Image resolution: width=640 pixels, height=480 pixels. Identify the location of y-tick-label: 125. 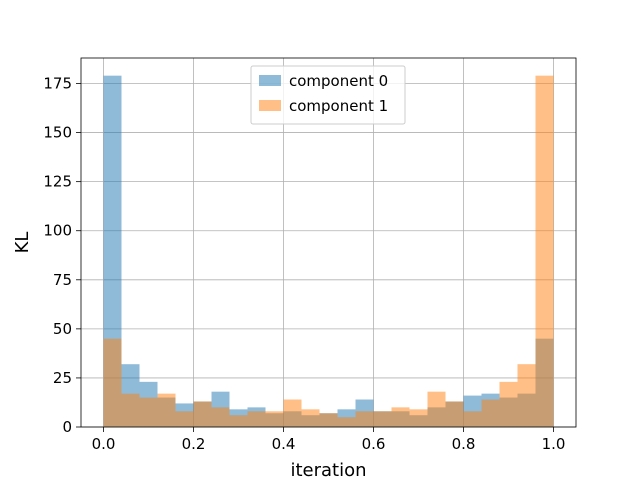
(57, 182).